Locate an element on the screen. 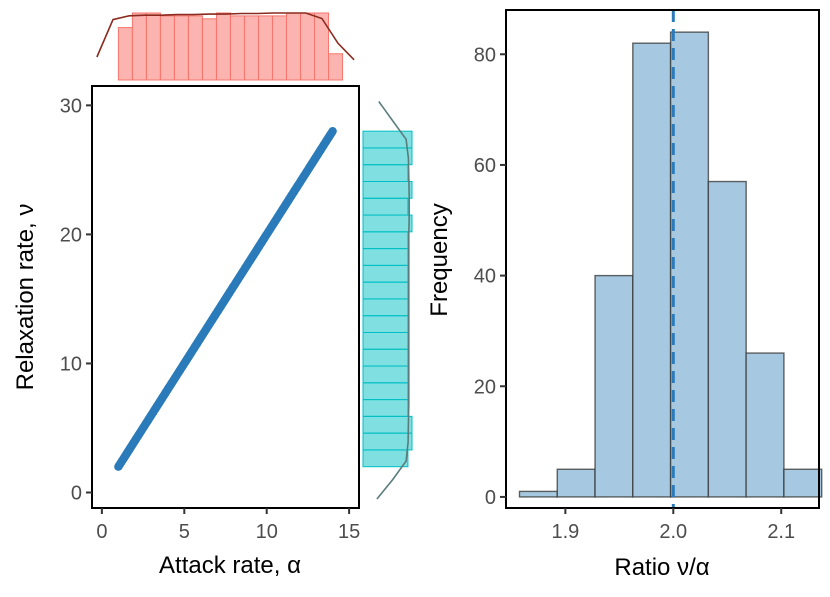 The height and width of the screenshot is (597, 830). scatter-x-tick-label: 10 is located at coordinates (267, 532).